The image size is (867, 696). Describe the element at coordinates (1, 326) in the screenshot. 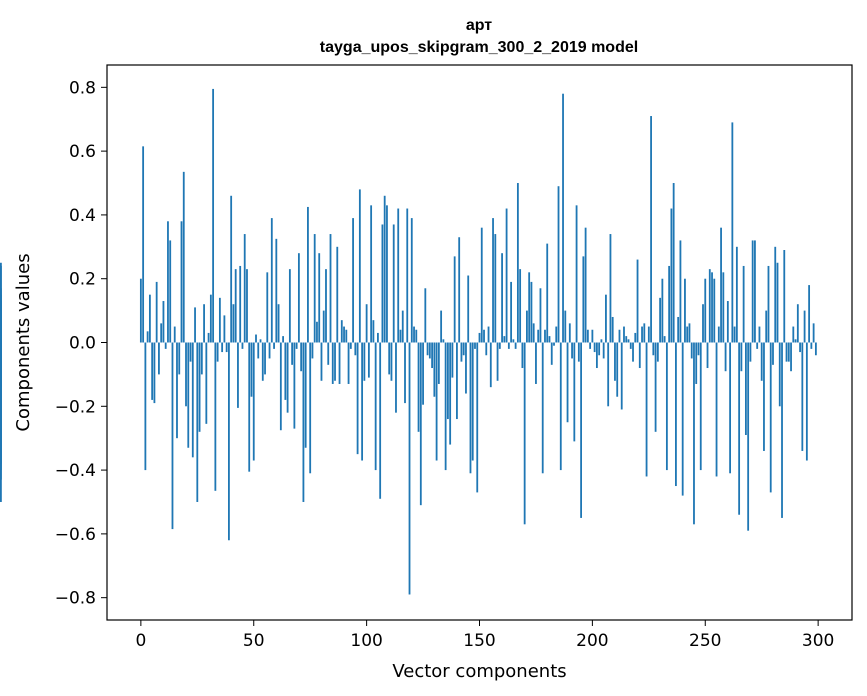

I see `bar-undefined` at that location.